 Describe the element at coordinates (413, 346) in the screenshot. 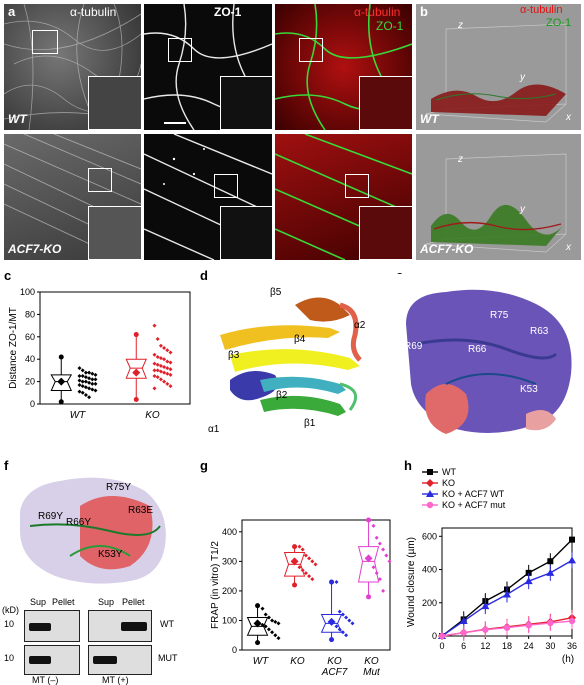

I see `residue-r69: R69` at that location.